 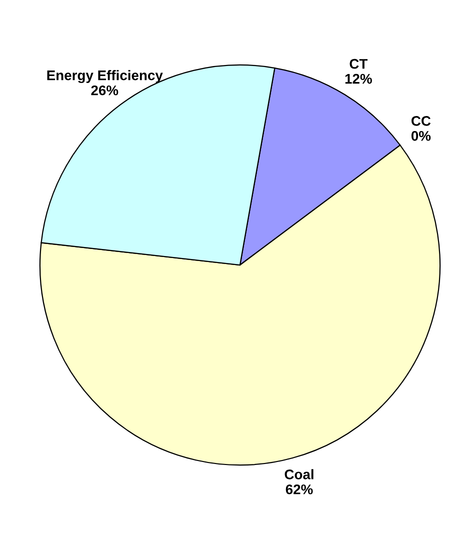 I want to click on data-label: 26%, so click(x=104, y=90).